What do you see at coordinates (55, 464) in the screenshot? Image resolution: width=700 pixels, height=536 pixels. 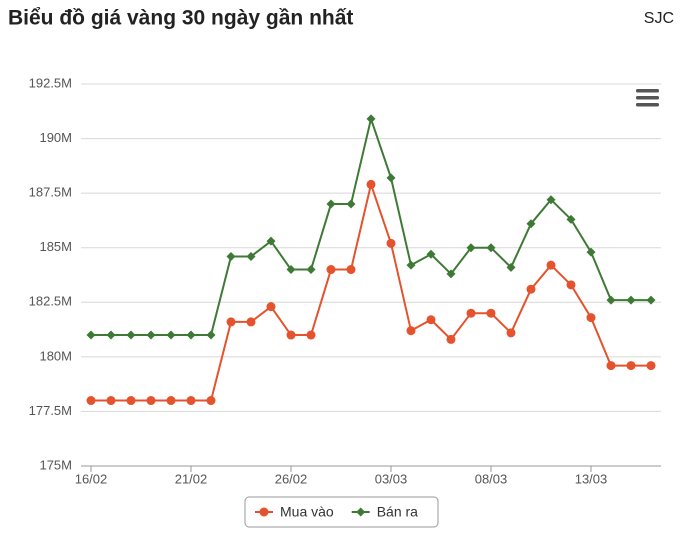 I see `y-tick-label: 175M` at bounding box center [55, 464].